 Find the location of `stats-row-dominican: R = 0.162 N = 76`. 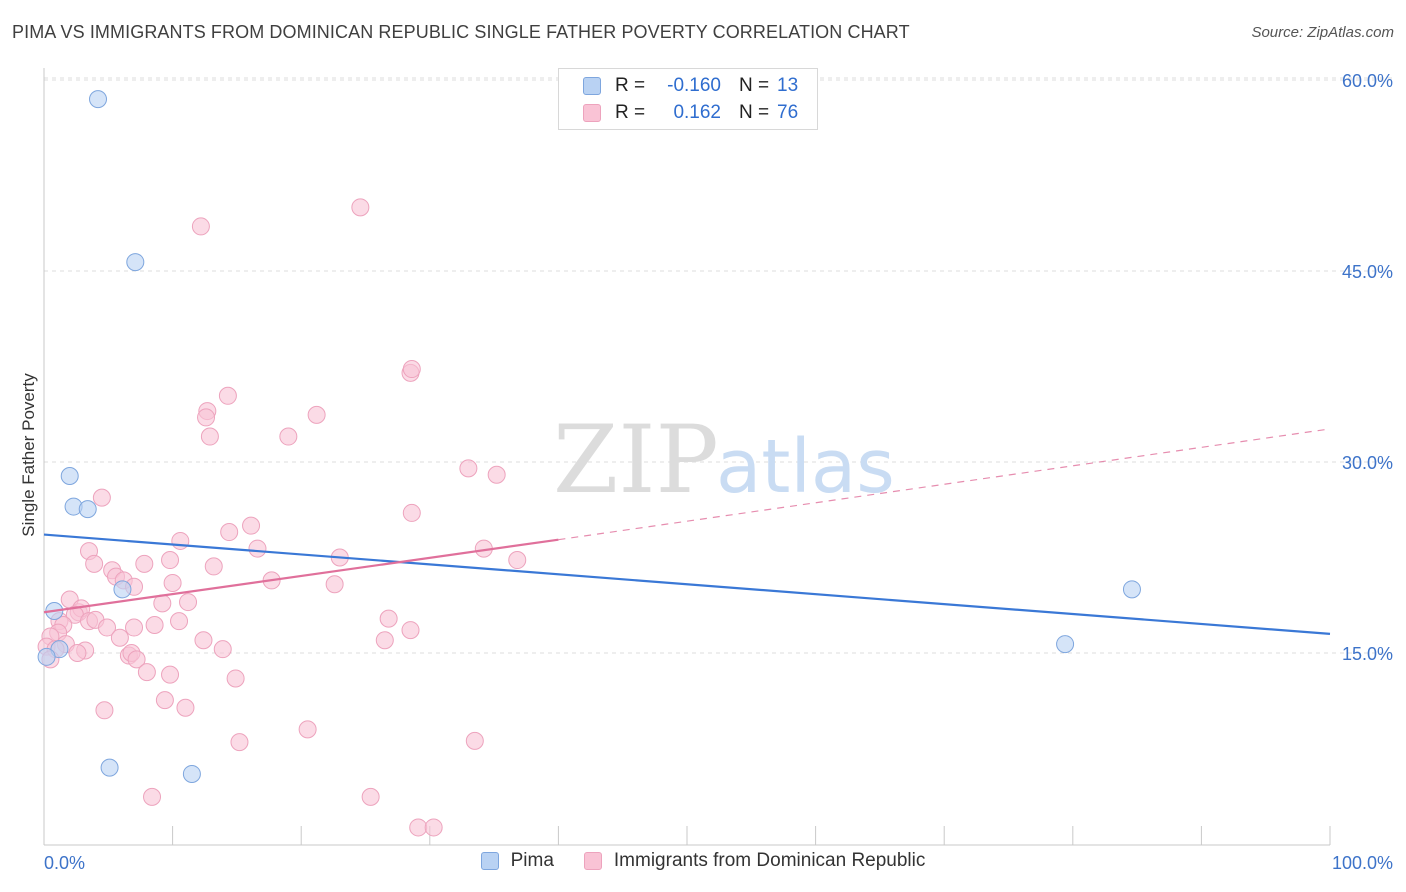

stats-row-dominican: R = 0.162 N = 76 is located at coordinates (690, 113).